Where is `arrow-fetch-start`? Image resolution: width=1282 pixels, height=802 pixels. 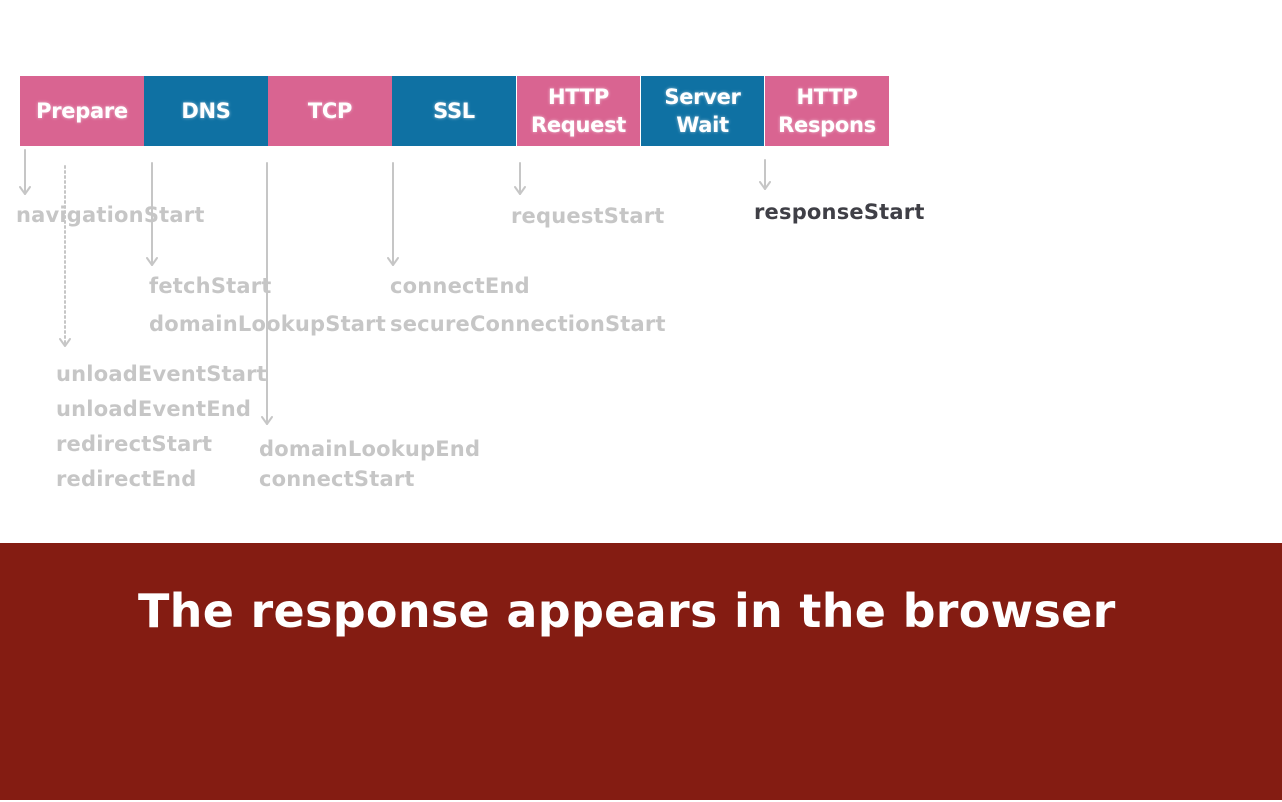
arrow-fetch-start is located at coordinates (152, 214).